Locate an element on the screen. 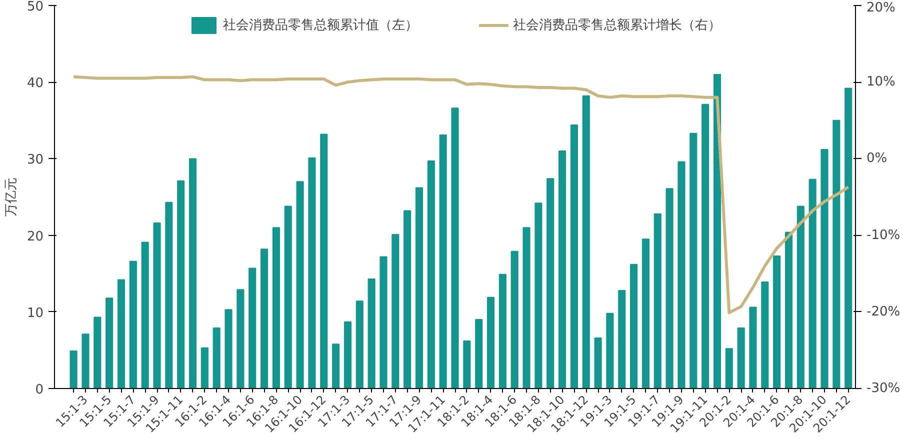  y2-tick-label: -10% is located at coordinates (883, 235).